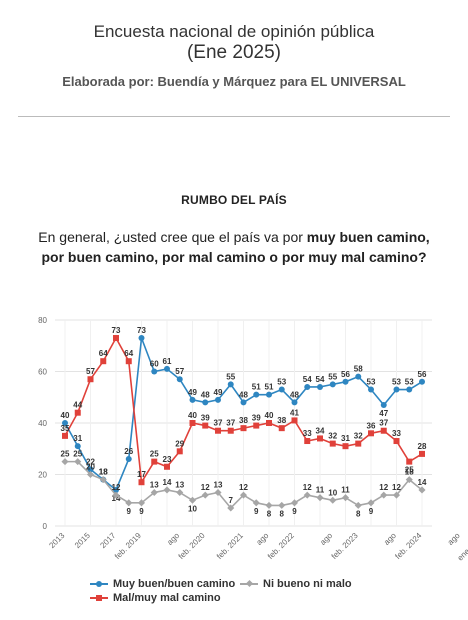 The width and height of the screenshot is (468, 620). I want to click on x-tick-label: 2015, so click(82, 540).